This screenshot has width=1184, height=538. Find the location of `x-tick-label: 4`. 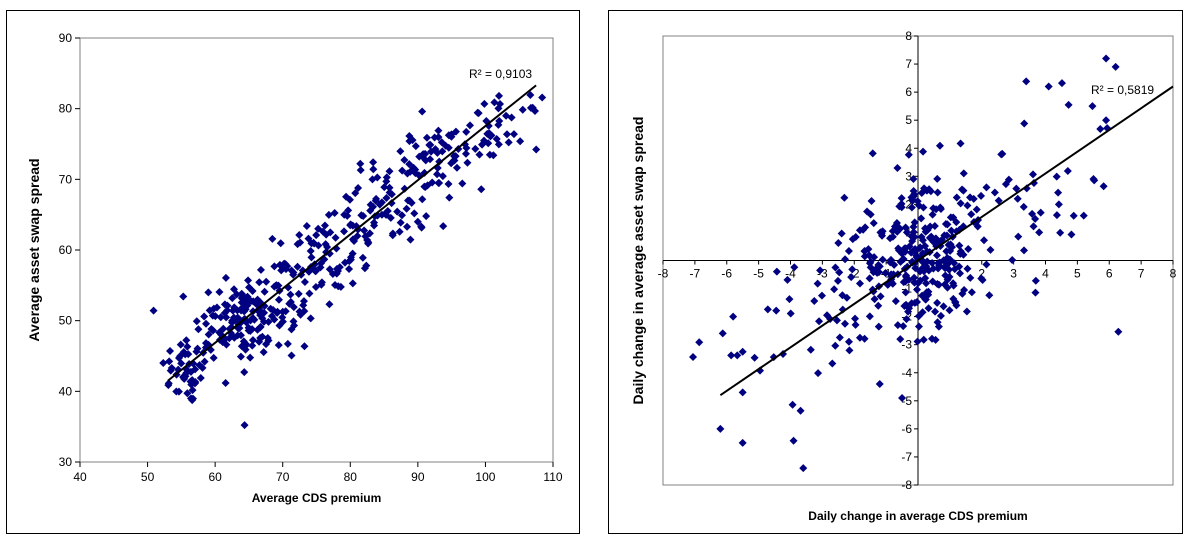

x-tick-label: 4 is located at coordinates (1045, 274).